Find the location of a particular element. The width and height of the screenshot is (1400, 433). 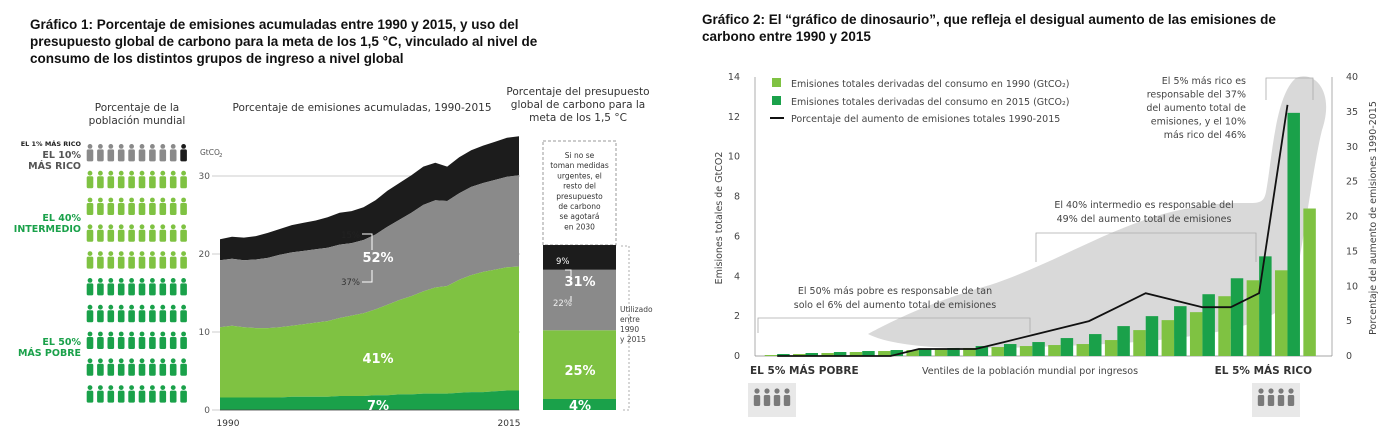

area-x-tick: 1990 is located at coordinates (228, 424).